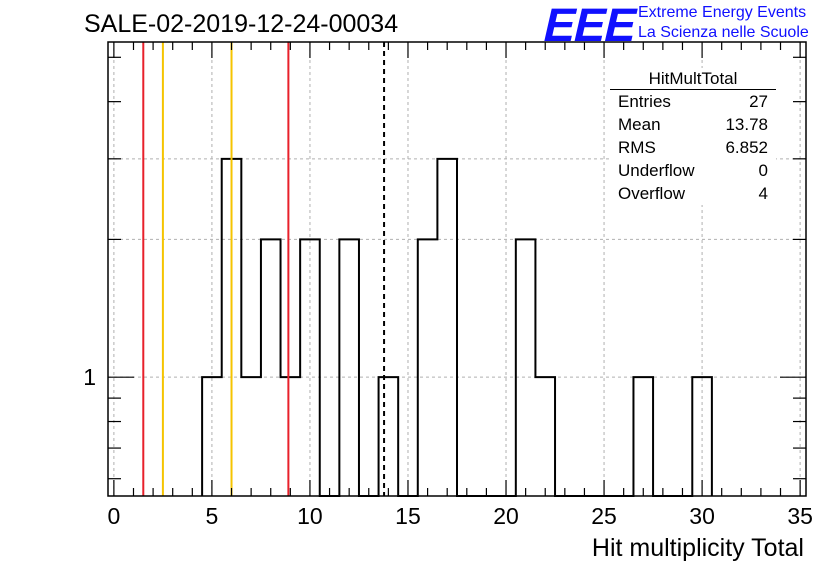 The height and width of the screenshot is (572, 836). Describe the element at coordinates (722, 12) in the screenshot. I see `eee-logo-line1: Extreme Energy Events` at that location.